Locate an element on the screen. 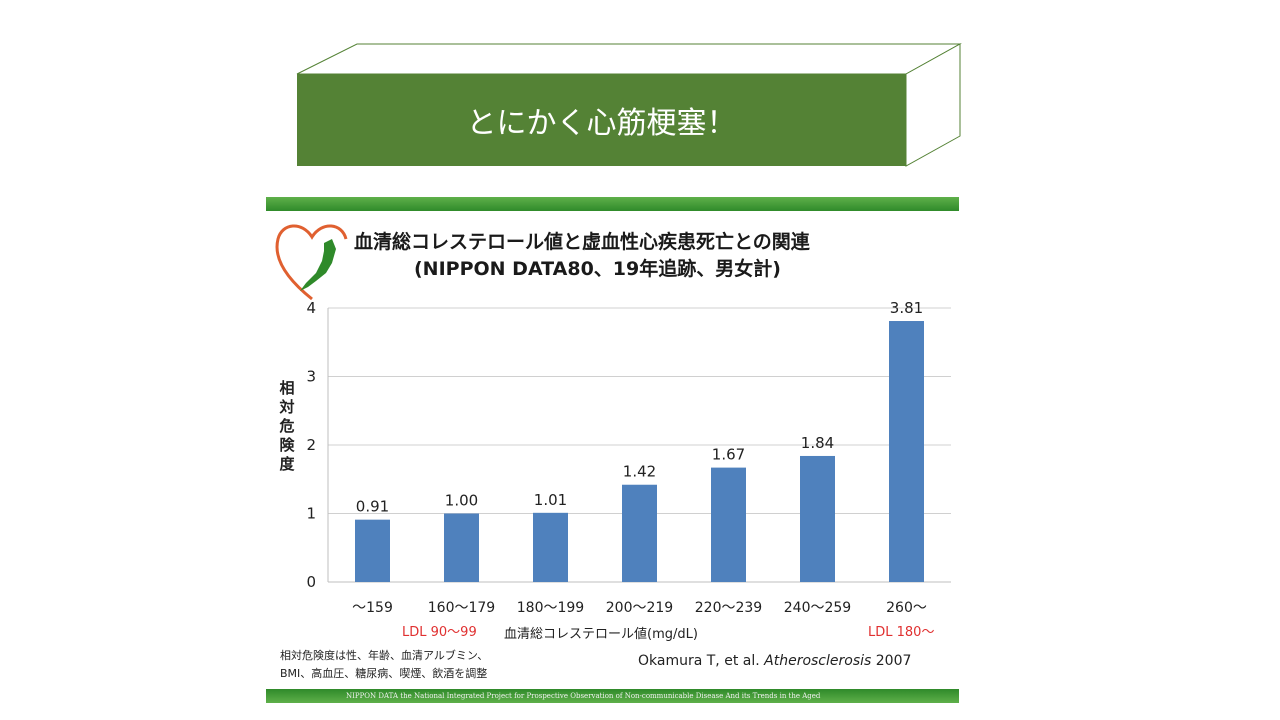 This screenshot has height=720, width=1280. slide-top-bar is located at coordinates (612, 204).